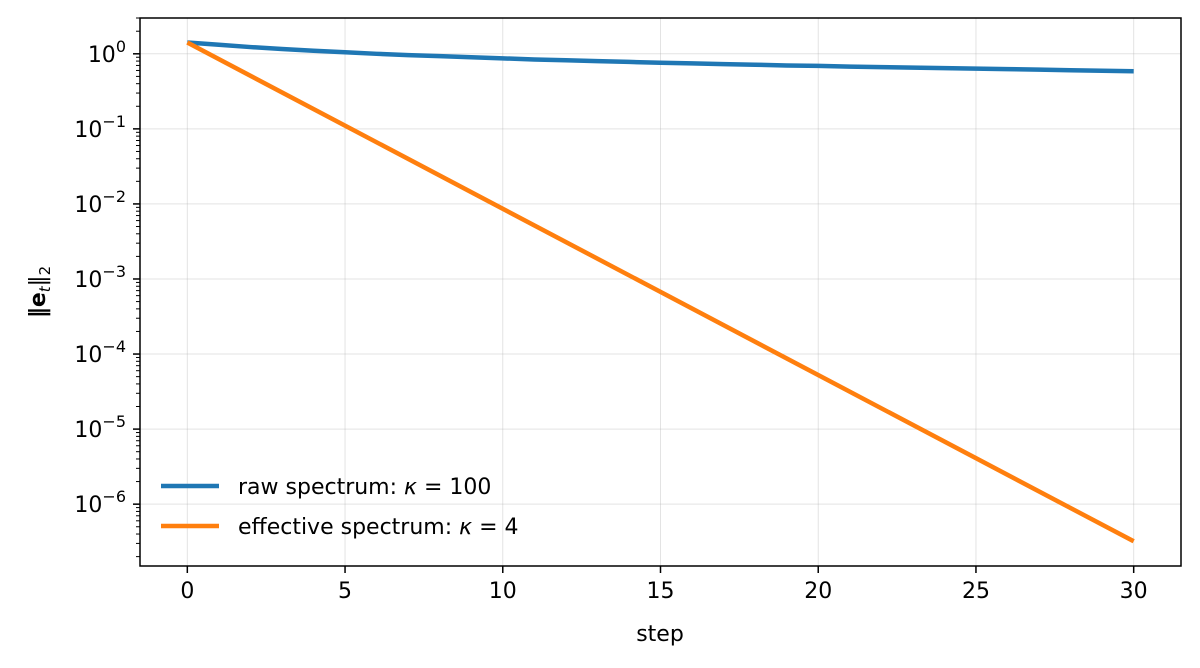 Image resolution: width=1200 pixels, height=668 pixels. What do you see at coordinates (660, 634) in the screenshot?
I see `x-axis-label: step` at bounding box center [660, 634].